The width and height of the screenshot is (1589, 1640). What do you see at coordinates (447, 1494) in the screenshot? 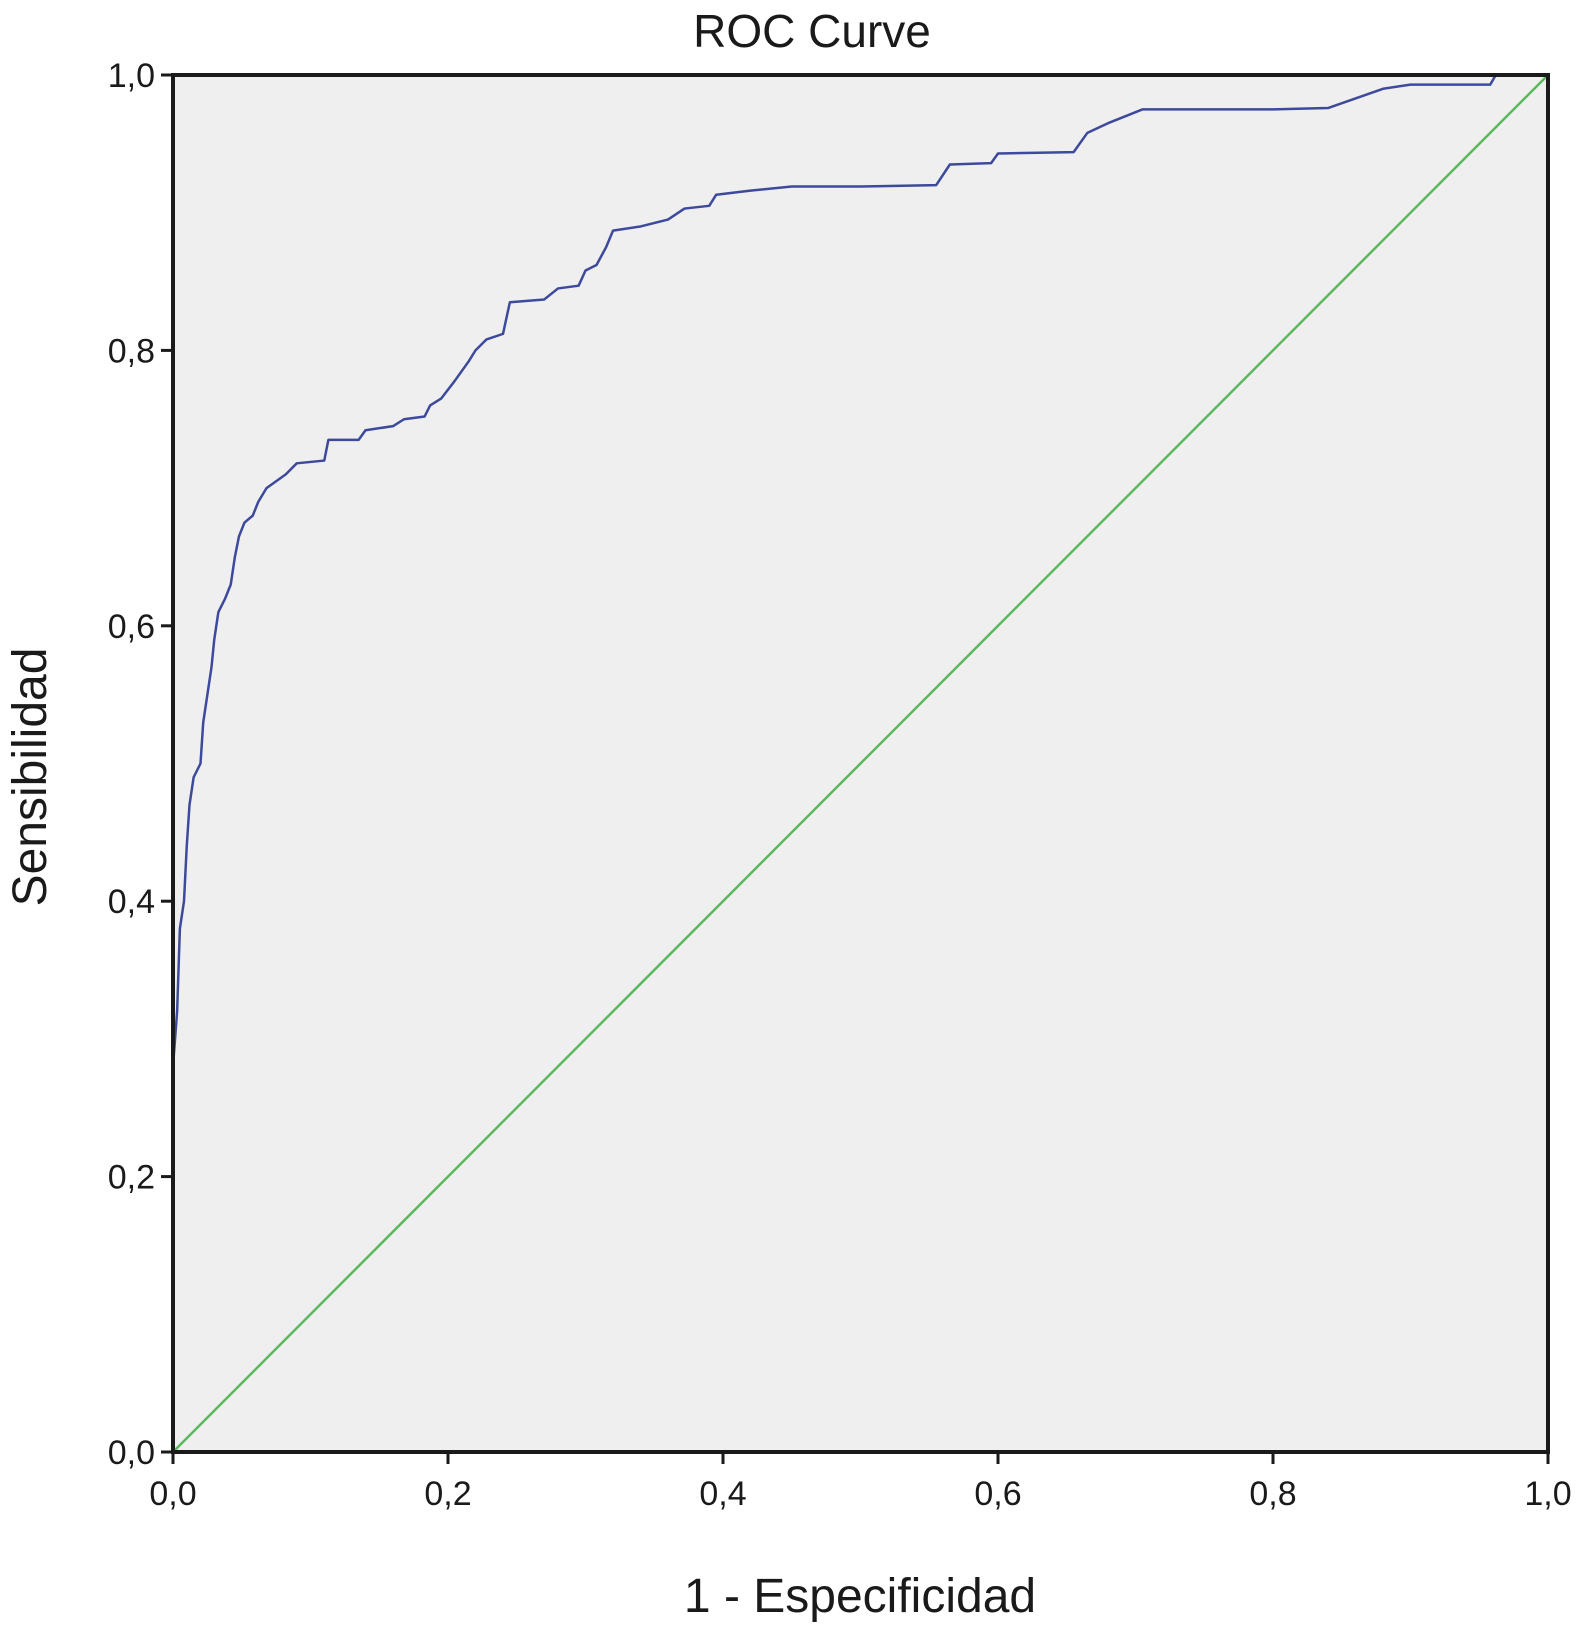
I see `x-tick-label: 0,2` at bounding box center [447, 1494].